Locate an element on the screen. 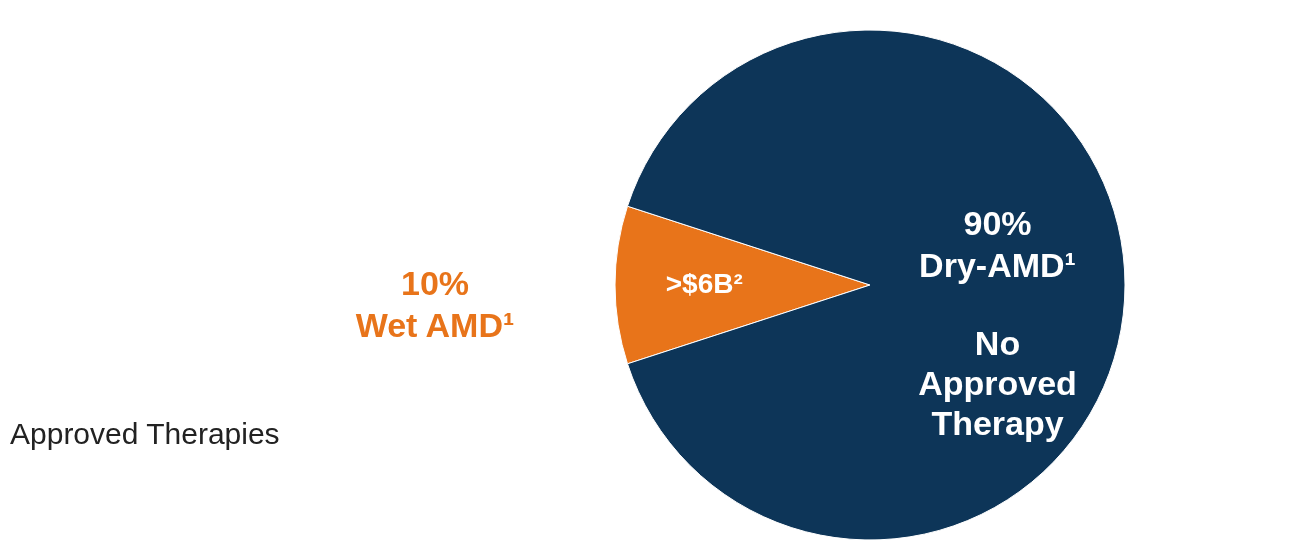  slice-label: Dry-AMD¹ is located at coordinates (997, 265).